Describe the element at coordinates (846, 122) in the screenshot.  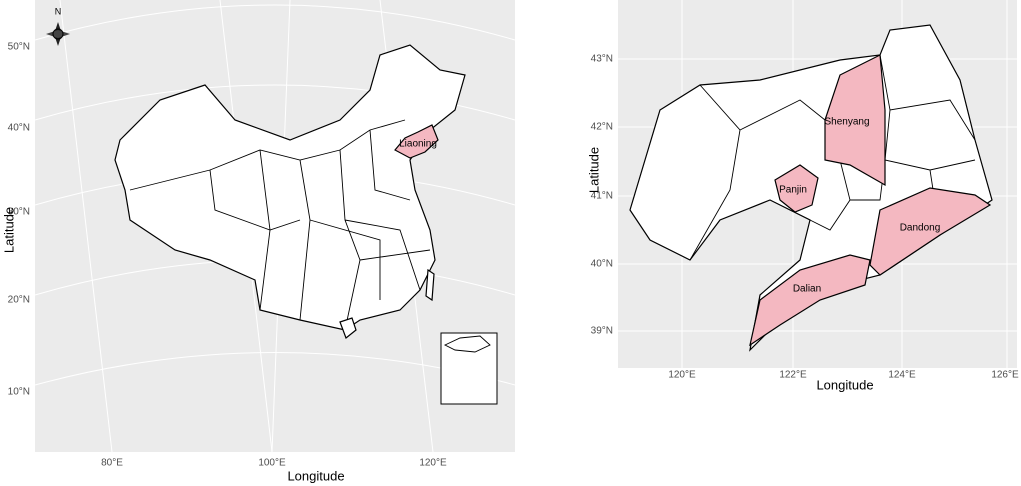
I see `region-label: Shenyang` at that location.